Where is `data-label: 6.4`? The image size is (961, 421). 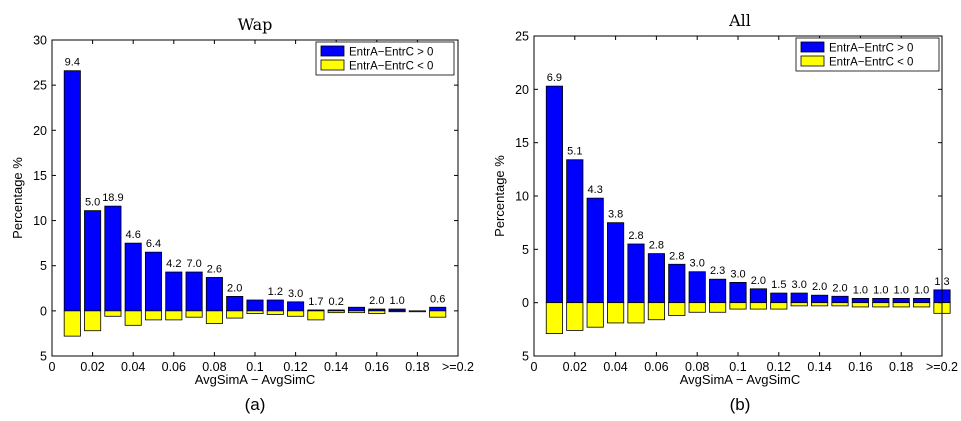
data-label: 6.4 is located at coordinates (153, 244).